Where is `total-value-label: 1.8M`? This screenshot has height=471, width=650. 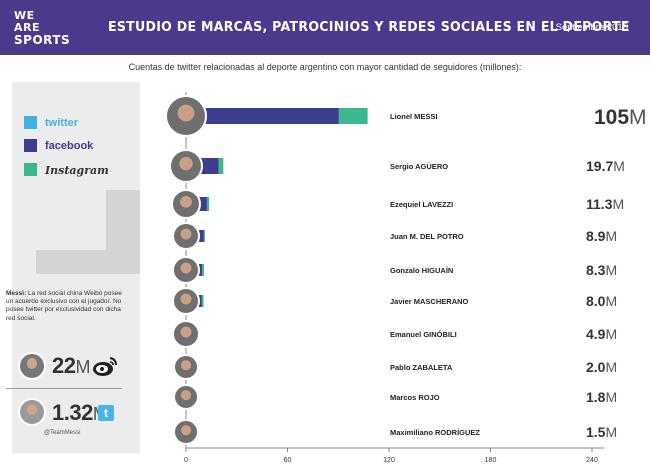
total-value-label: 1.8M is located at coordinates (601, 397).